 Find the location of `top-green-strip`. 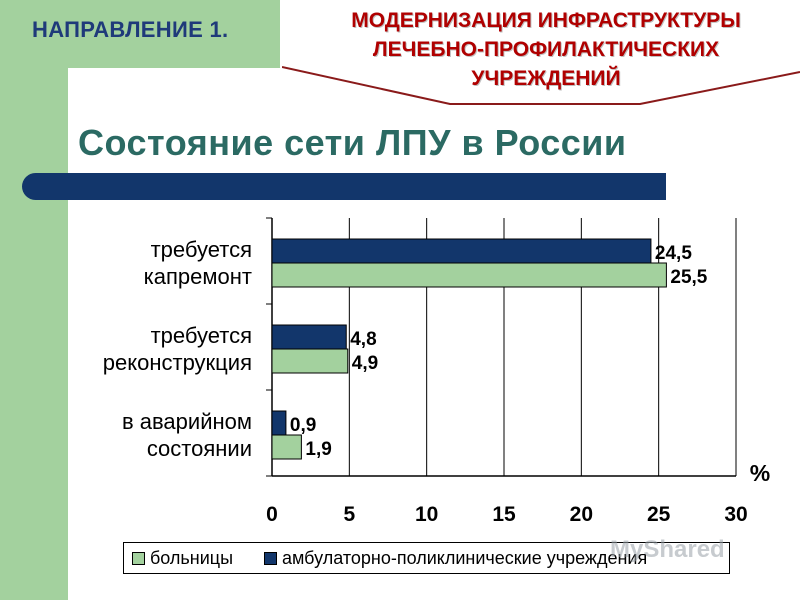

top-green-strip is located at coordinates (140, 34).